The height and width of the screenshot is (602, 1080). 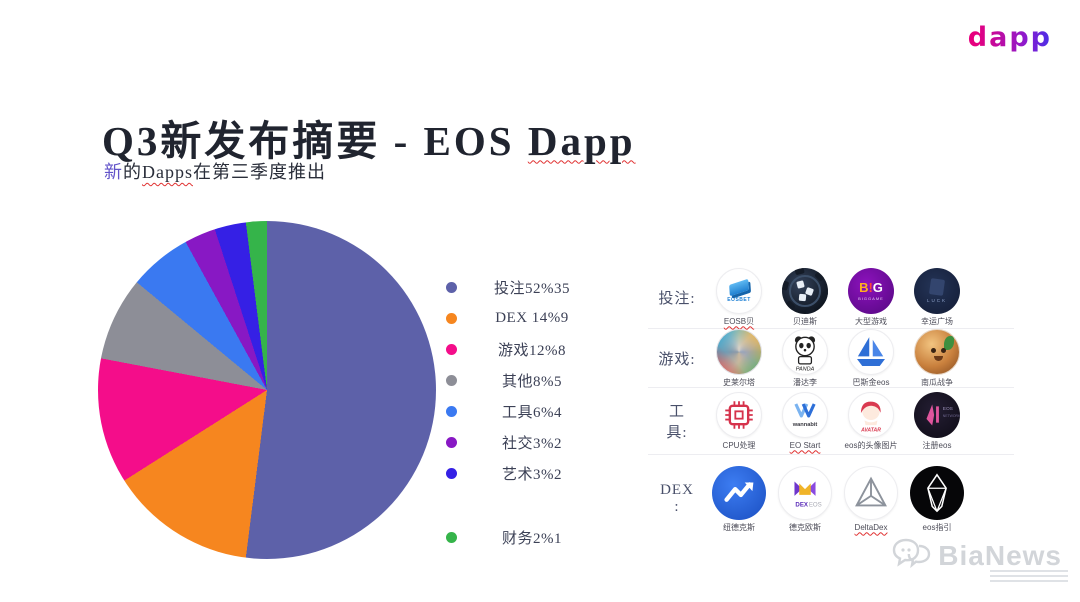 I want to click on app-cell: 纽德克斯, so click(x=739, y=499).